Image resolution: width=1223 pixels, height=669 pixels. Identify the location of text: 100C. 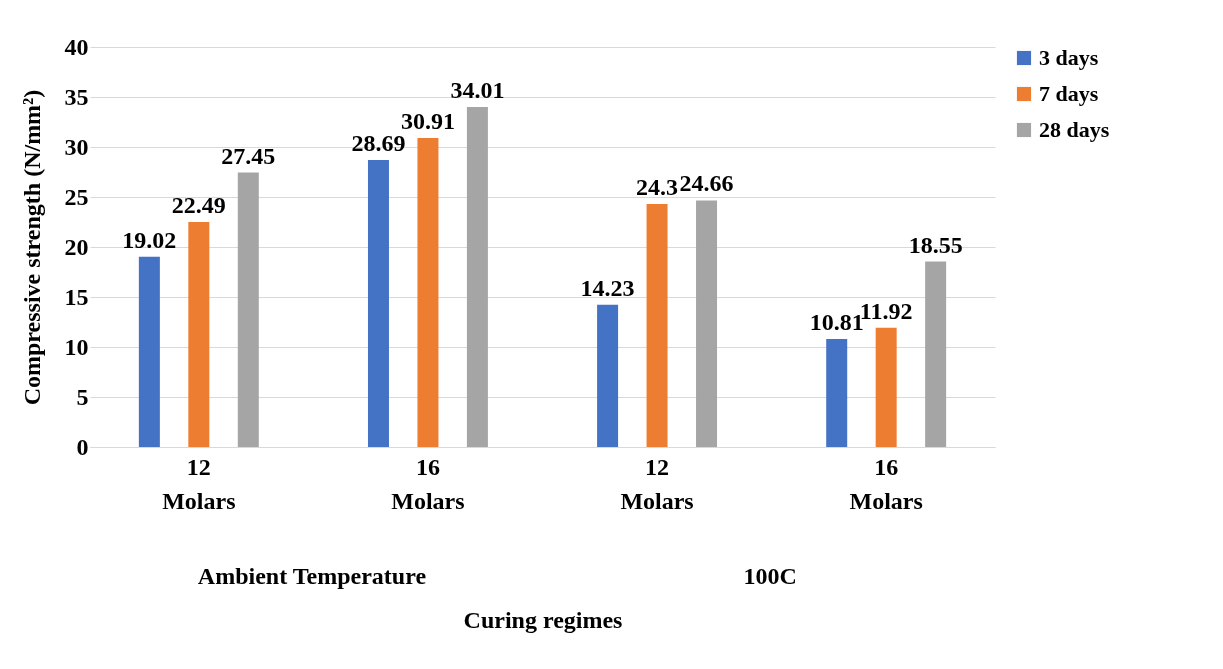
(770, 576).